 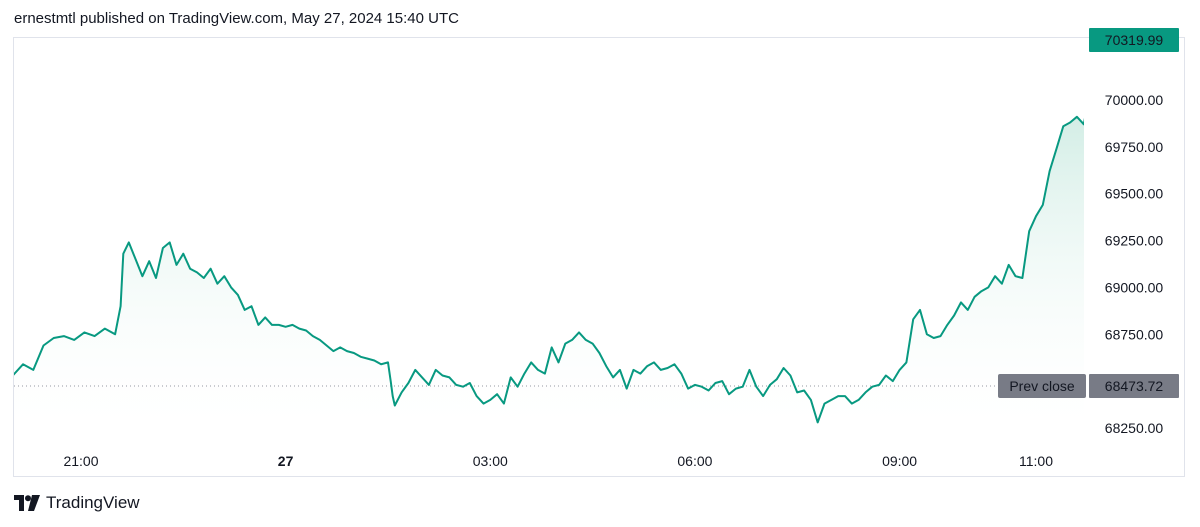 I want to click on prev-close-value-bg, so click(x=1134, y=386).